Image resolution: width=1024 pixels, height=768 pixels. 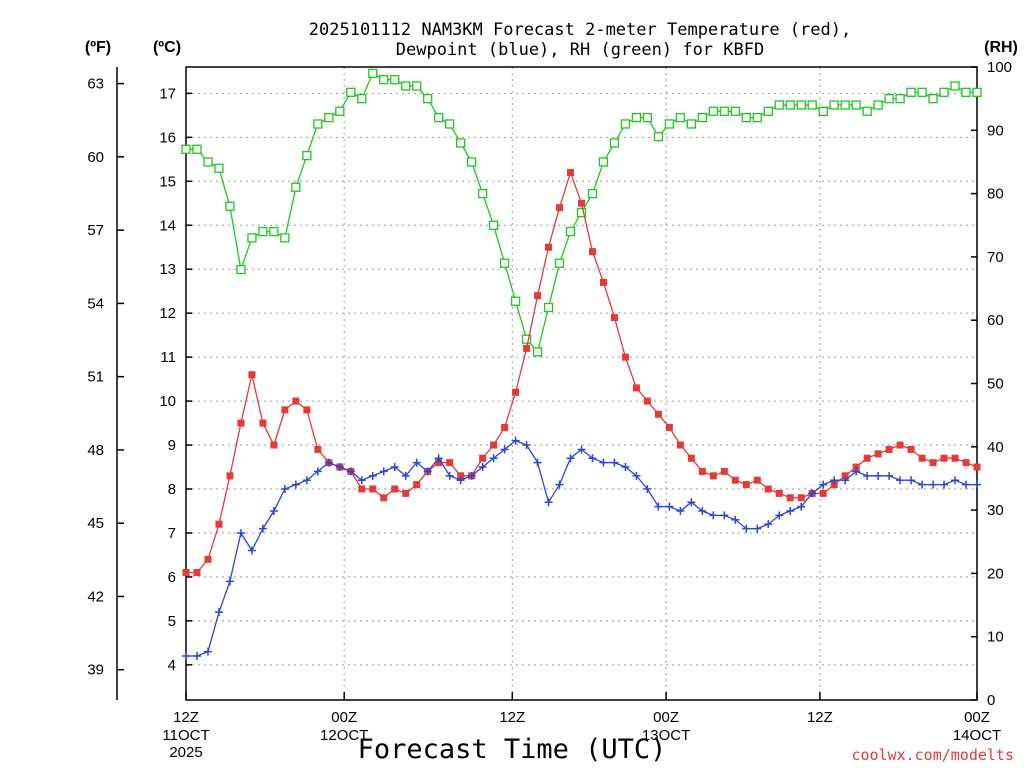 What do you see at coordinates (995, 320) in the screenshot?
I see `rh-tick-label: 60` at bounding box center [995, 320].